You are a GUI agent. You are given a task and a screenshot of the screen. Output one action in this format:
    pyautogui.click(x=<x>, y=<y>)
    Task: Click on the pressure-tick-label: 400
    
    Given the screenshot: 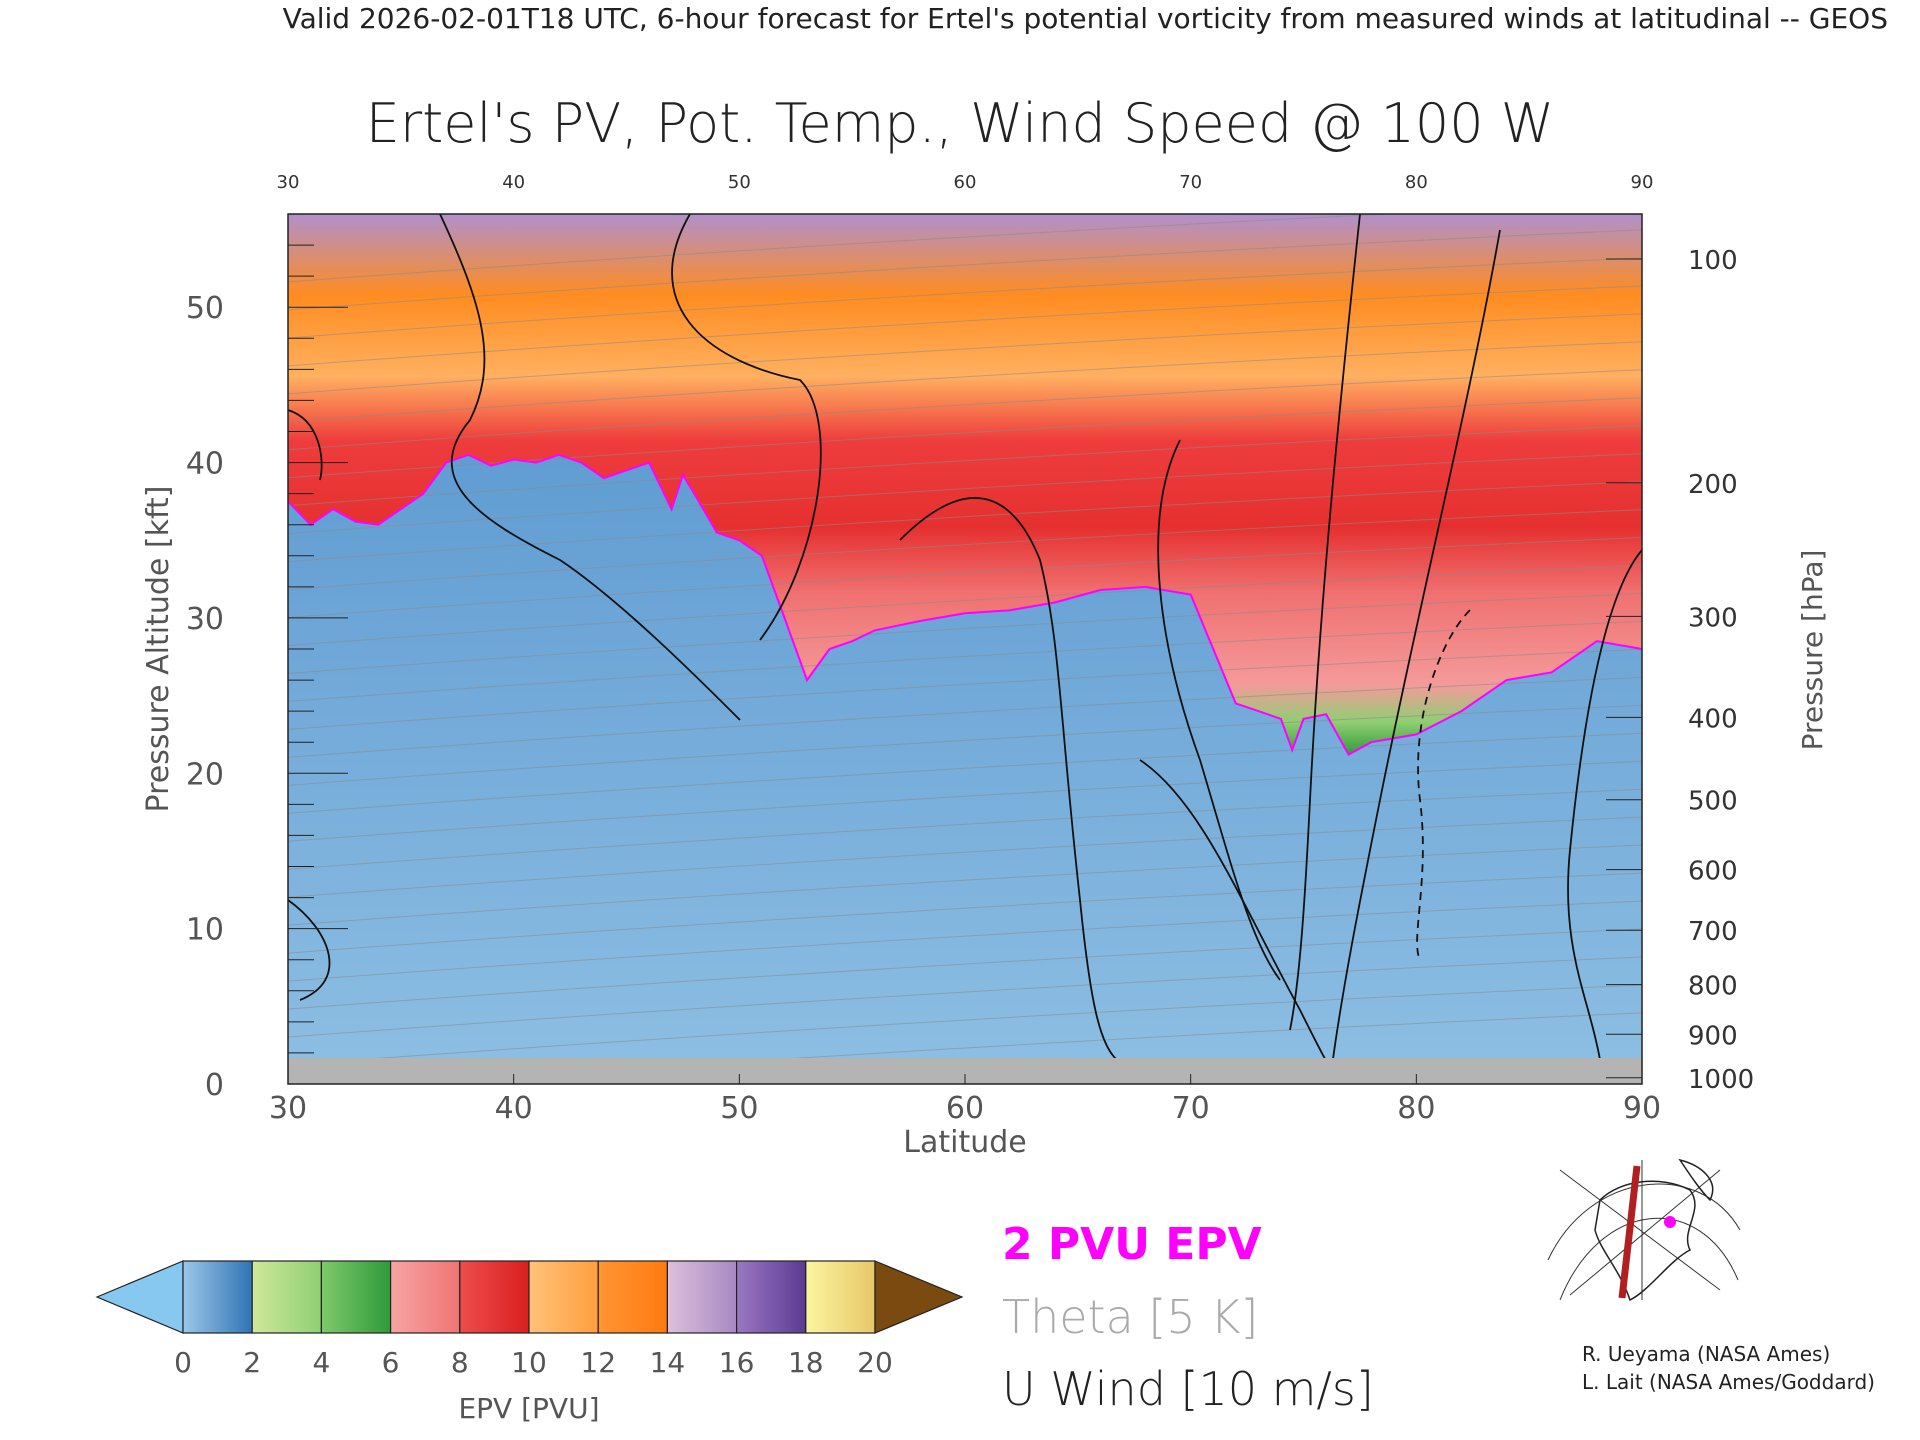 What is the action you would take?
    pyautogui.click(x=1713, y=719)
    